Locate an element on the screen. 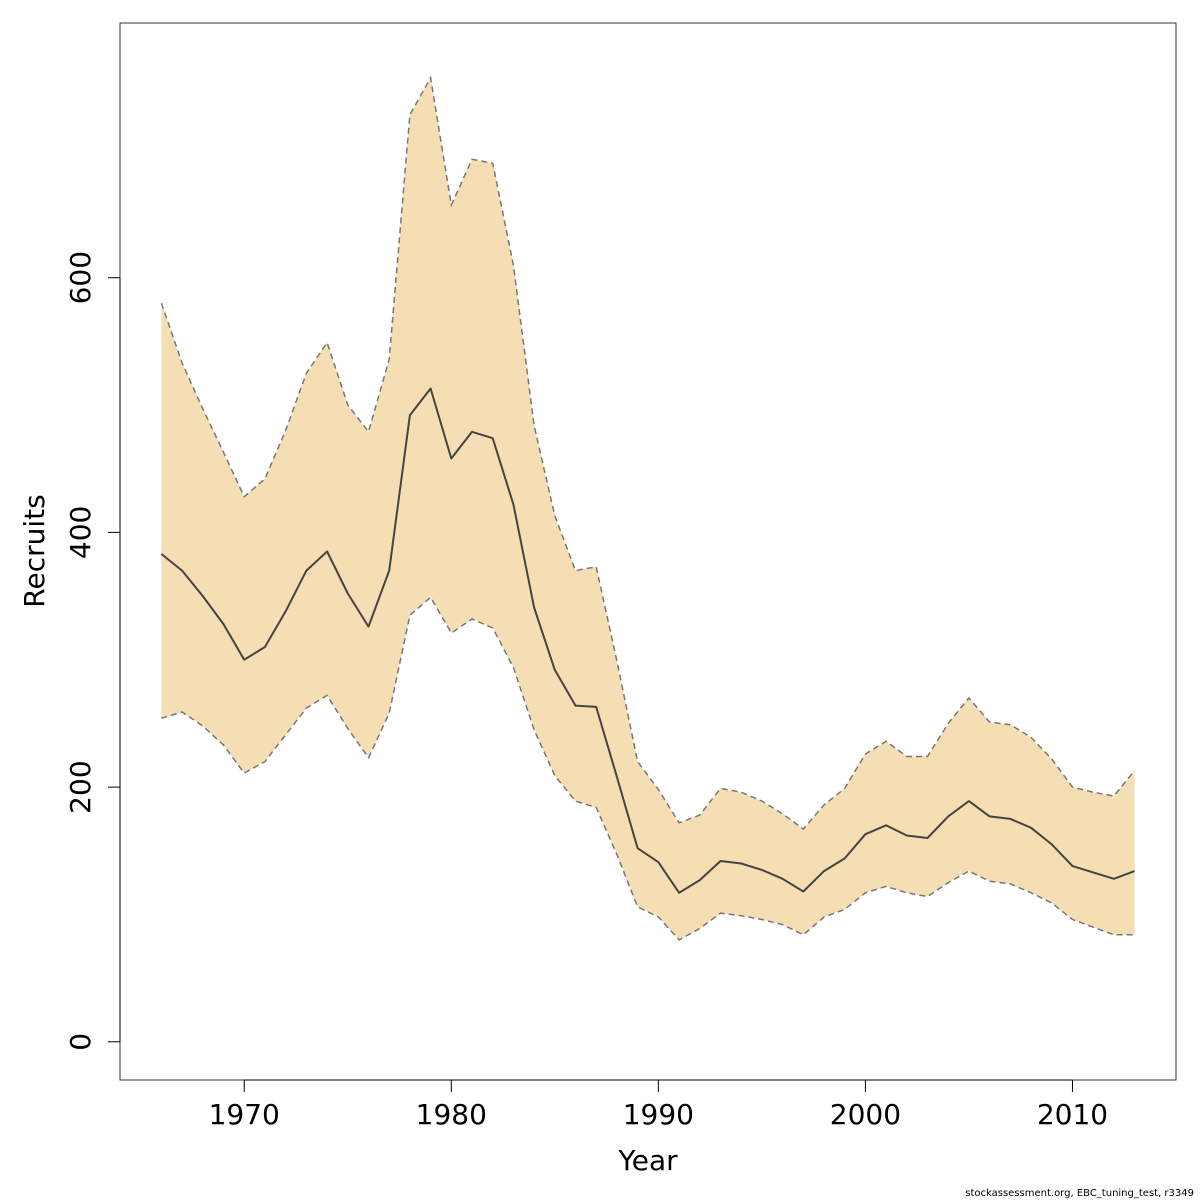  x-tick-label: 1970 is located at coordinates (244, 1114).